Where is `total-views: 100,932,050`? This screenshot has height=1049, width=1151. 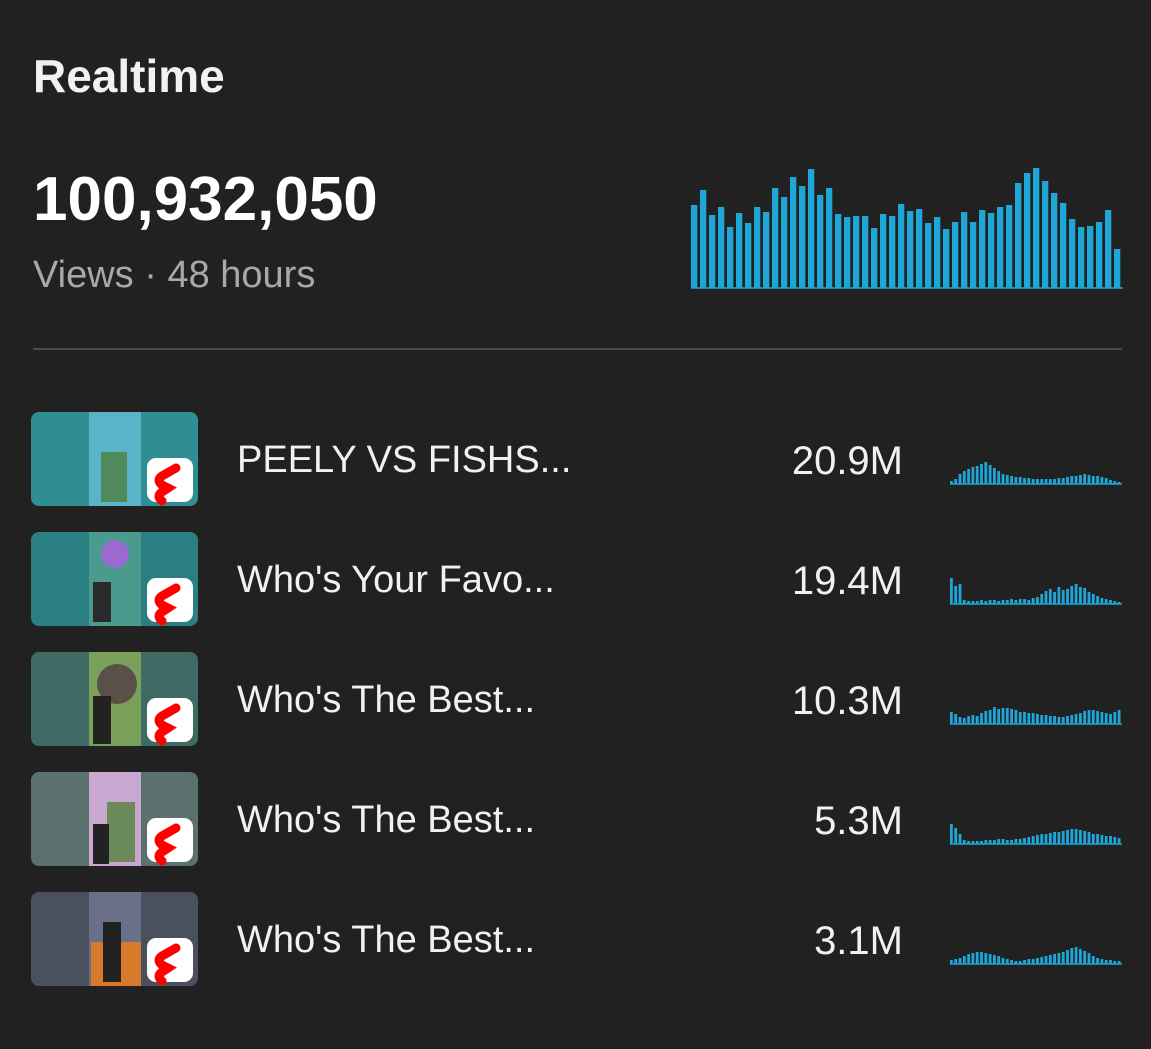
total-views: 100,932,050 is located at coordinates (205, 199).